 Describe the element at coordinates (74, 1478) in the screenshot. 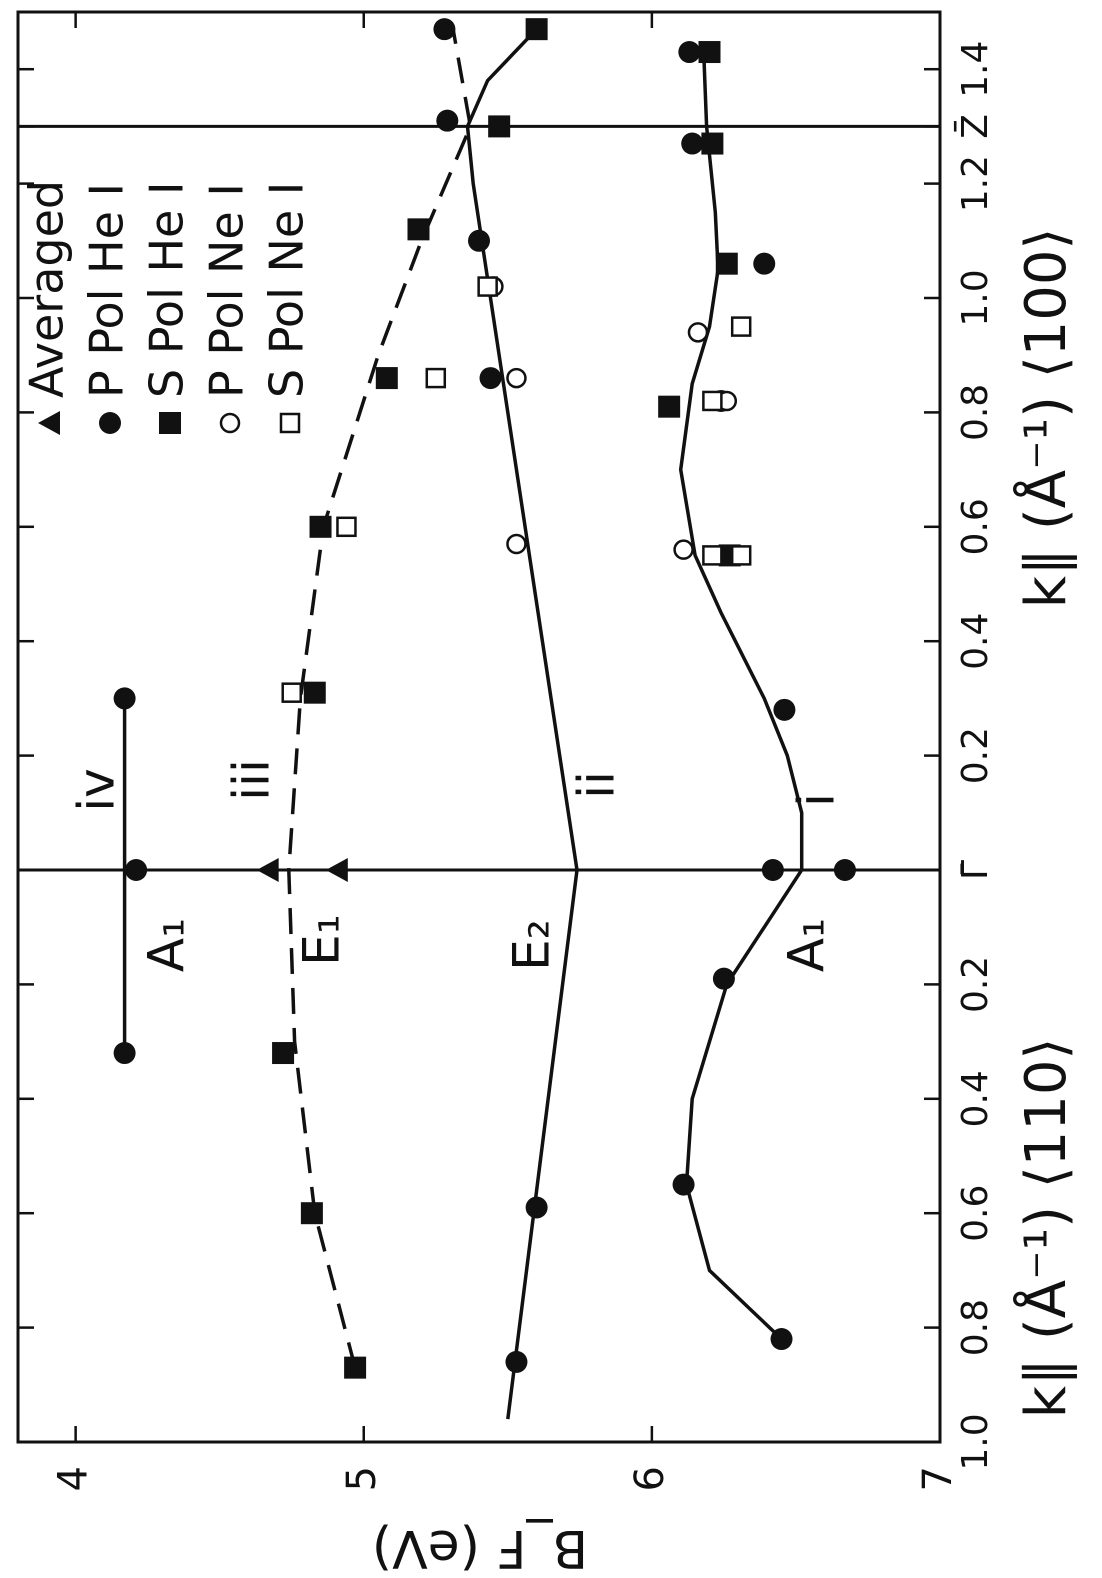

I see `y-tick-label: 4` at that location.